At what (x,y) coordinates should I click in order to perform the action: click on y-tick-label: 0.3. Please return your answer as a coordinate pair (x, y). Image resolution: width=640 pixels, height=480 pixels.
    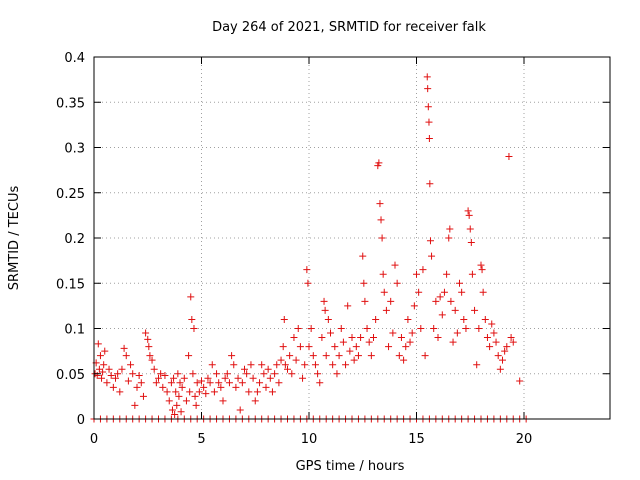
    Looking at the image, I should click on (74, 149).